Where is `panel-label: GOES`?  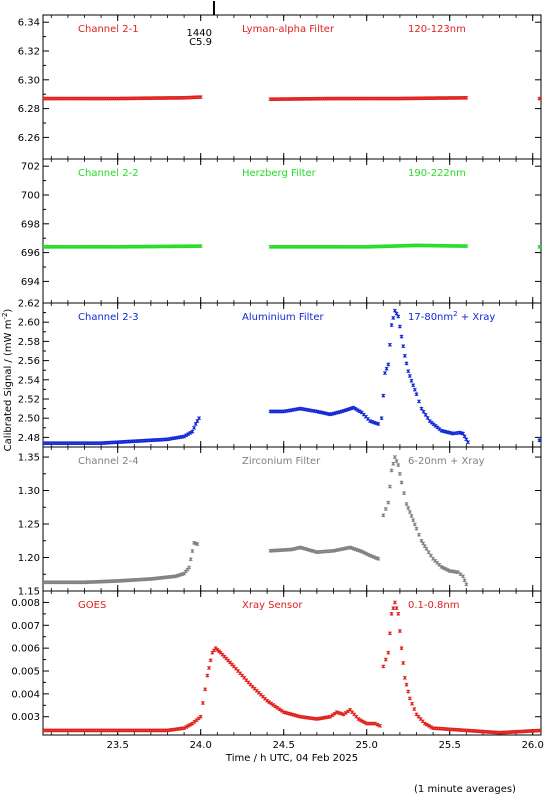 panel-label: GOES is located at coordinates (92, 605).